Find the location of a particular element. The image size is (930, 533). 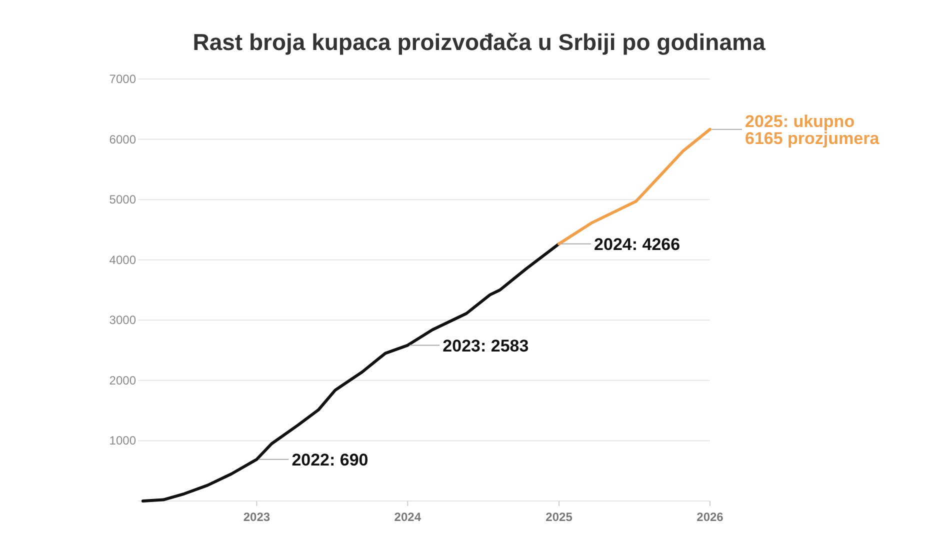

annotation: 2022: 690 is located at coordinates (330, 460).